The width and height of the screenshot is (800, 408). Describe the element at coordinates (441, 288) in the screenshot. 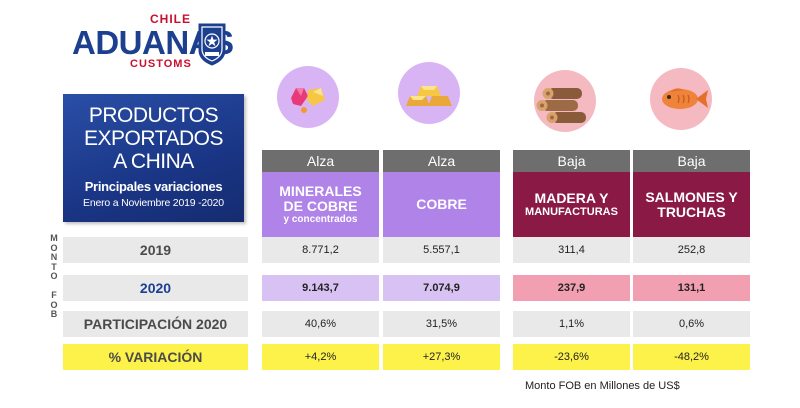

I see `cell-cobre-2020: 7.074,9` at that location.